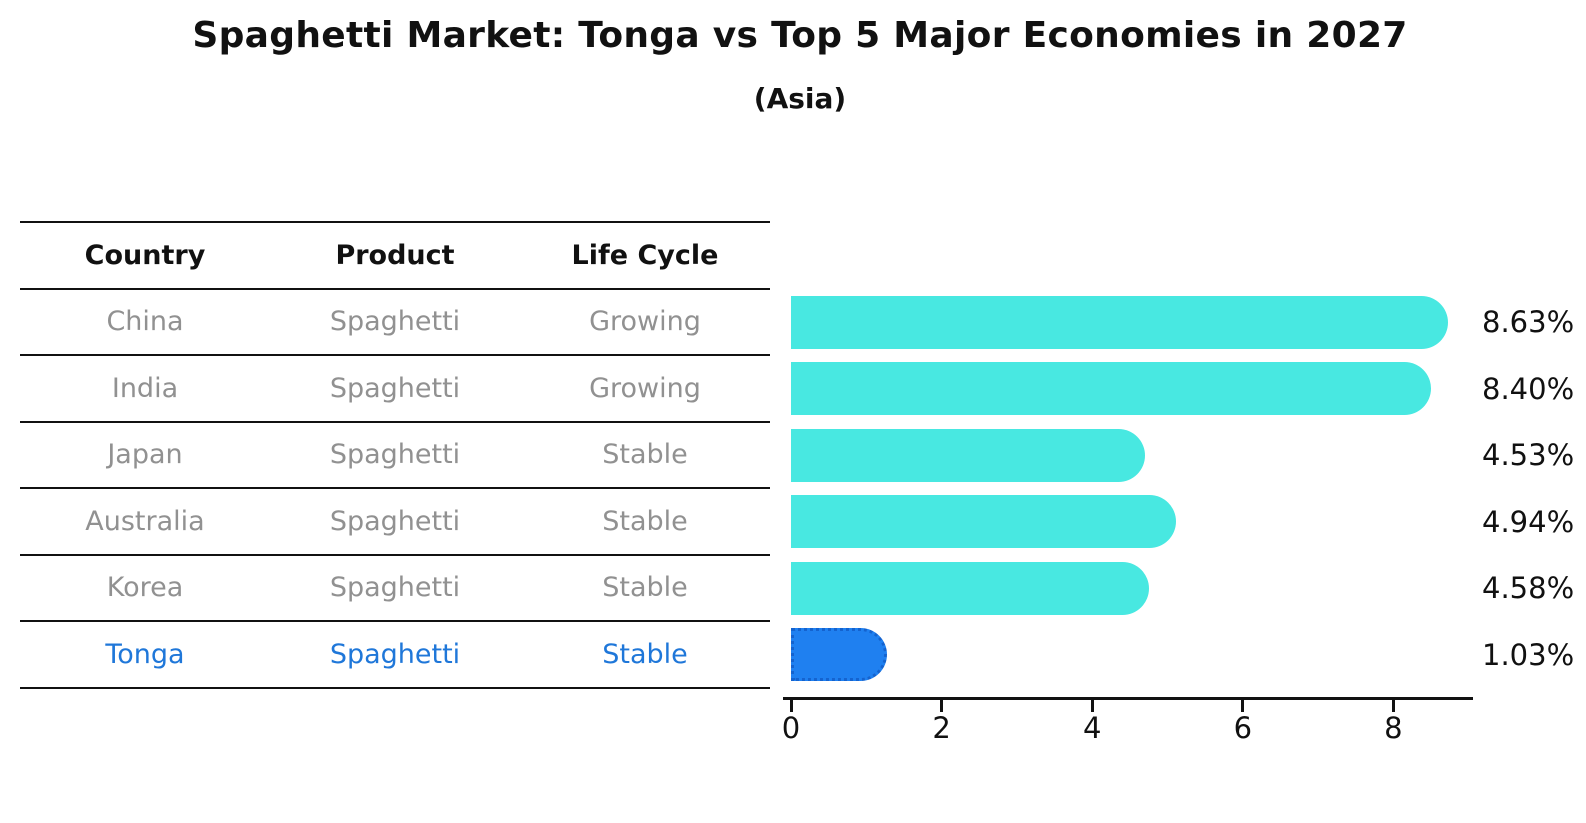 The height and width of the screenshot is (823, 1586). Describe the element at coordinates (1528, 588) in the screenshot. I see `bar-value-label: 4.58%` at that location.